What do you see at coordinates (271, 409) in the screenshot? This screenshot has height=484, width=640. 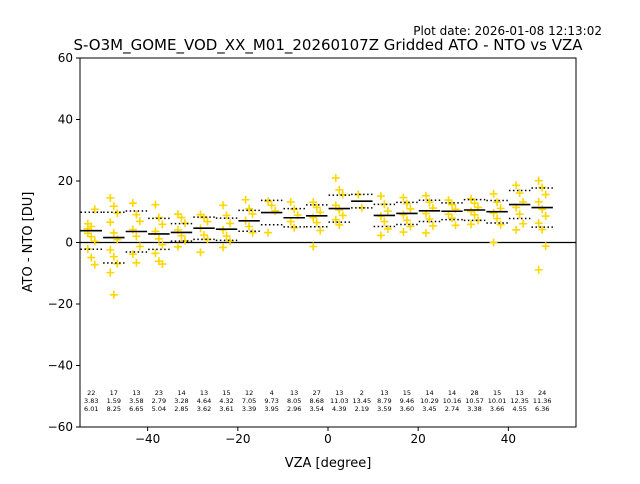 I see `bin-stat-label: 3.95` at bounding box center [271, 409].